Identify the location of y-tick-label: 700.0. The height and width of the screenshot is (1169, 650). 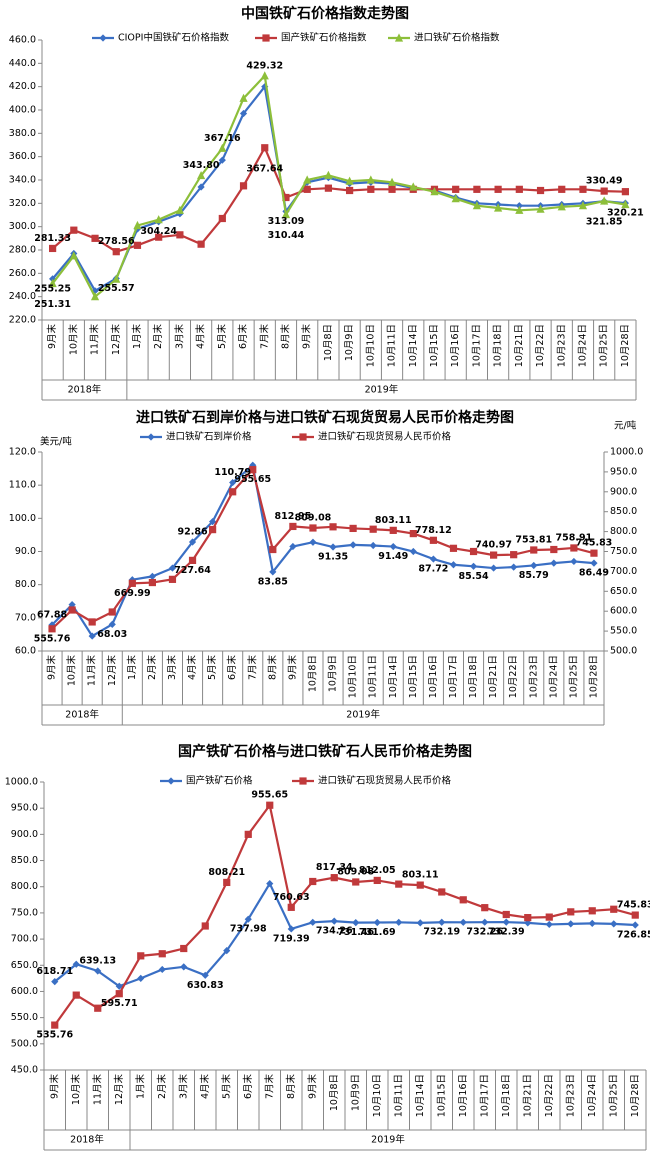
(24, 939).